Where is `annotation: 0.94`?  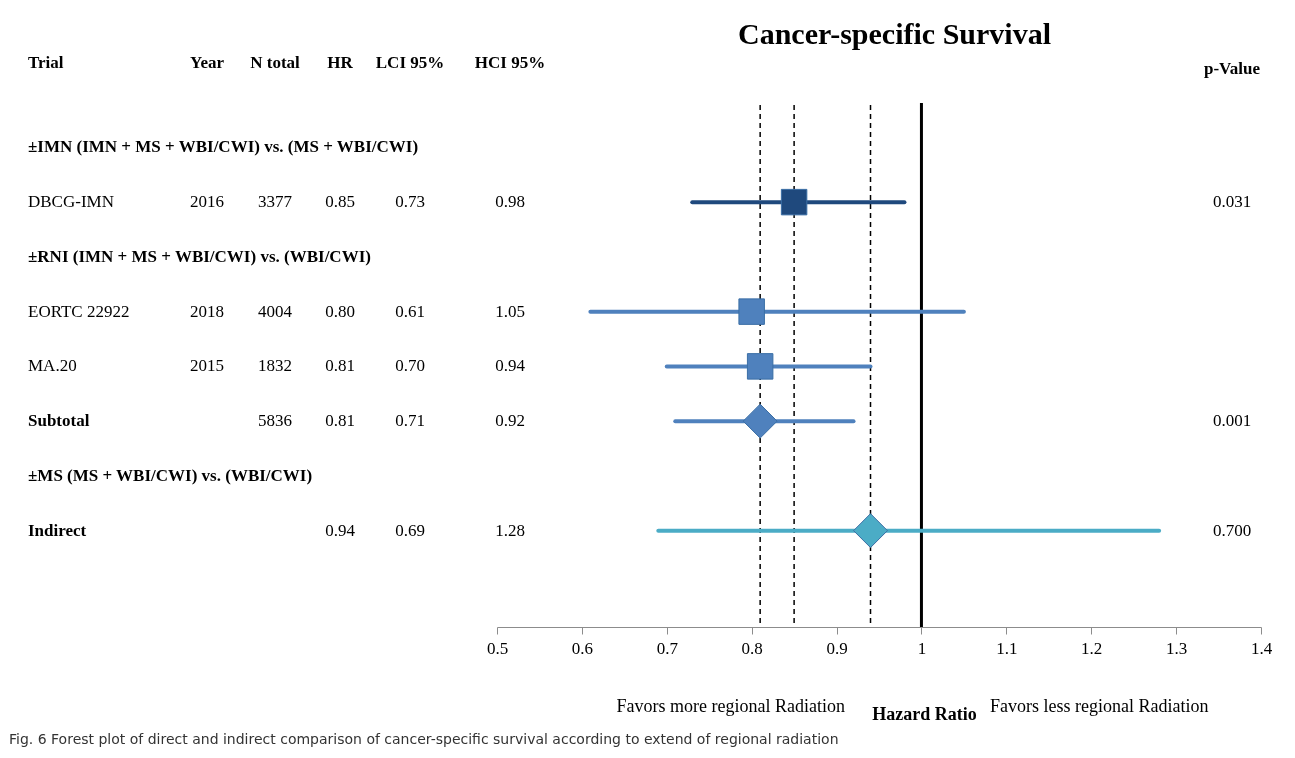 annotation: 0.94 is located at coordinates (510, 366).